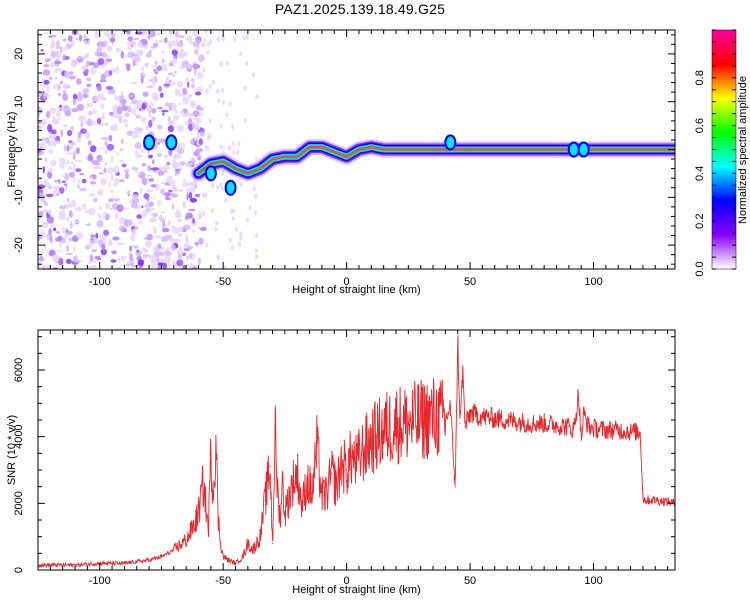 The height and width of the screenshot is (600, 750). Describe the element at coordinates (700, 221) in the screenshot. I see `colorbar-tick-label: 0.2` at that location.